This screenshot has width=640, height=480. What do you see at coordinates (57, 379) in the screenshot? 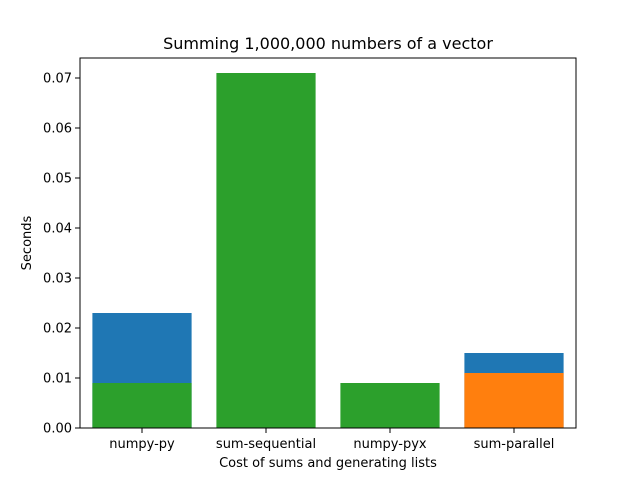
I see `y-tick-label: 0.01` at bounding box center [57, 379].